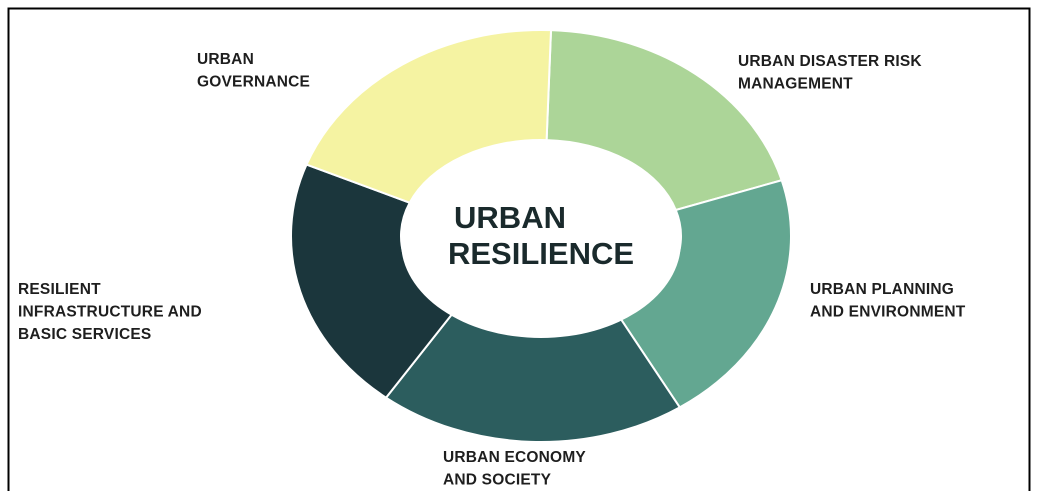 This screenshot has height=491, width=1037. I want to click on center-disc, so click(541, 242).